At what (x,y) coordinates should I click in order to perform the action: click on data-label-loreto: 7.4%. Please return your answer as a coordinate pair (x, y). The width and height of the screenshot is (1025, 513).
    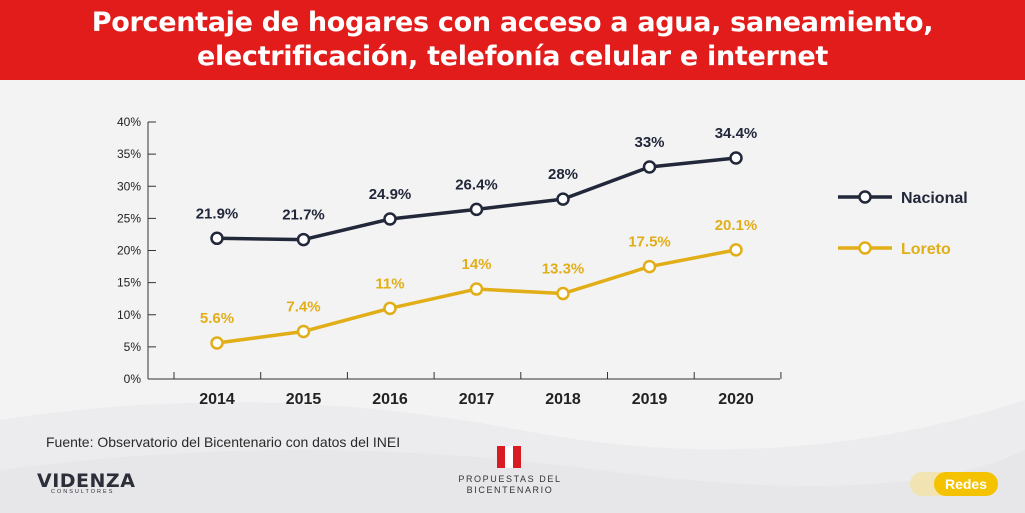
    Looking at the image, I should click on (303, 306).